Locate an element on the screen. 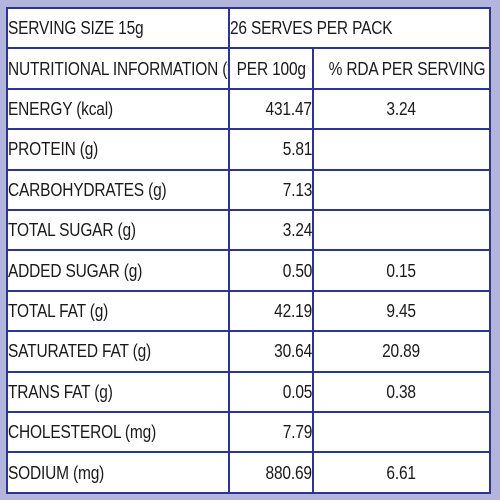  rda-value-cell: 0.15 is located at coordinates (401, 270).